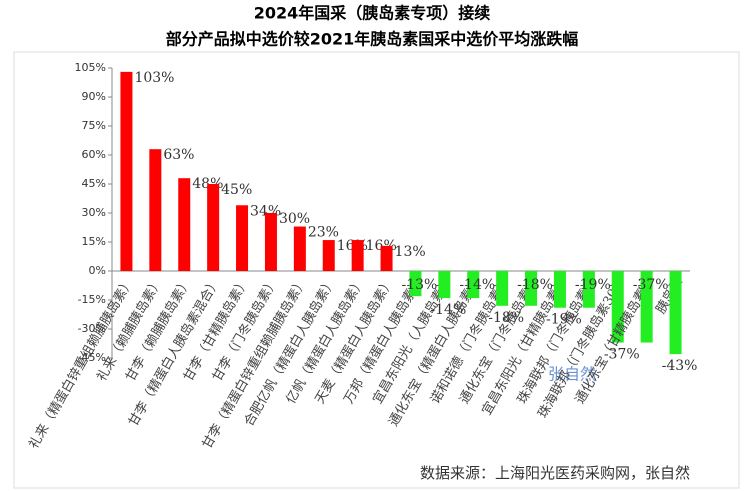  What do you see at coordinates (92, 328) in the screenshot?
I see `y-tick-label: -30%` at bounding box center [92, 328].